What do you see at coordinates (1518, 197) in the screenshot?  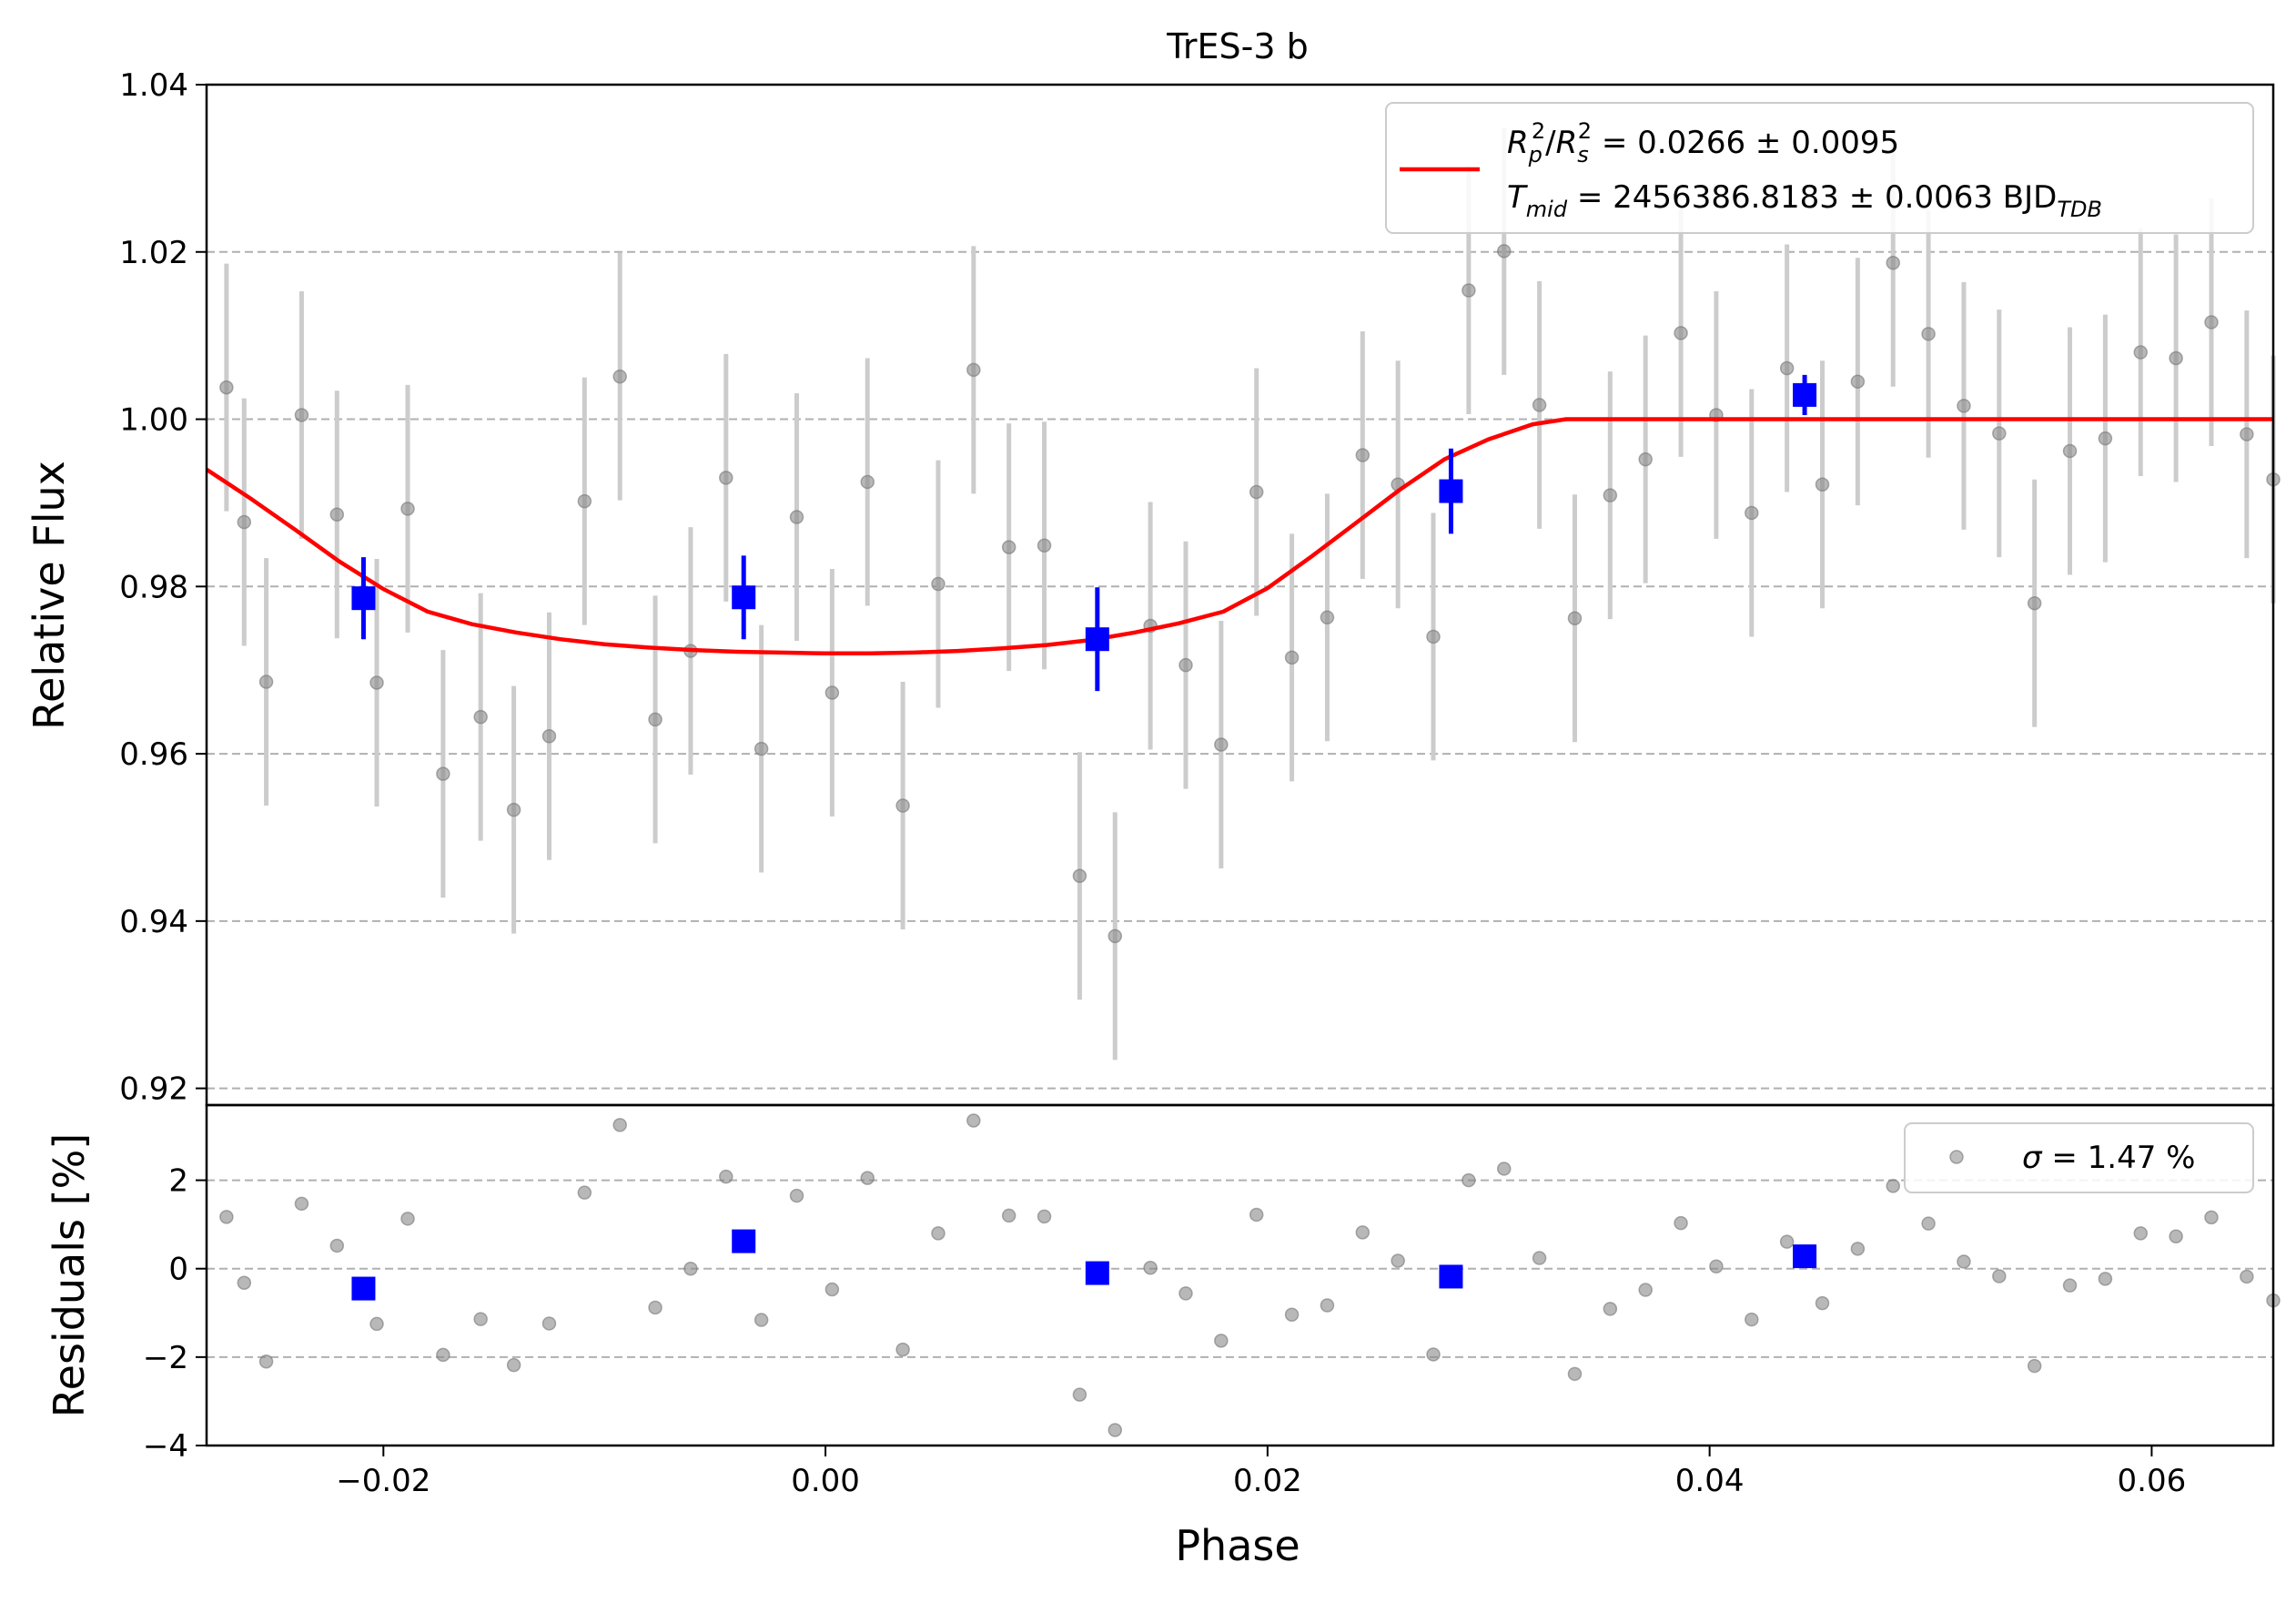 I see `legend-t-symbol: T` at bounding box center [1518, 197].